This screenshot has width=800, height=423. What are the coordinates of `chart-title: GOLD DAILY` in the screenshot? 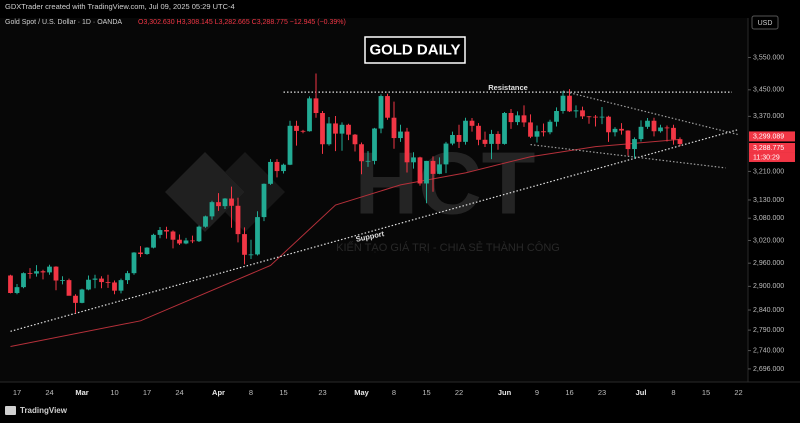 It's located at (414, 49).